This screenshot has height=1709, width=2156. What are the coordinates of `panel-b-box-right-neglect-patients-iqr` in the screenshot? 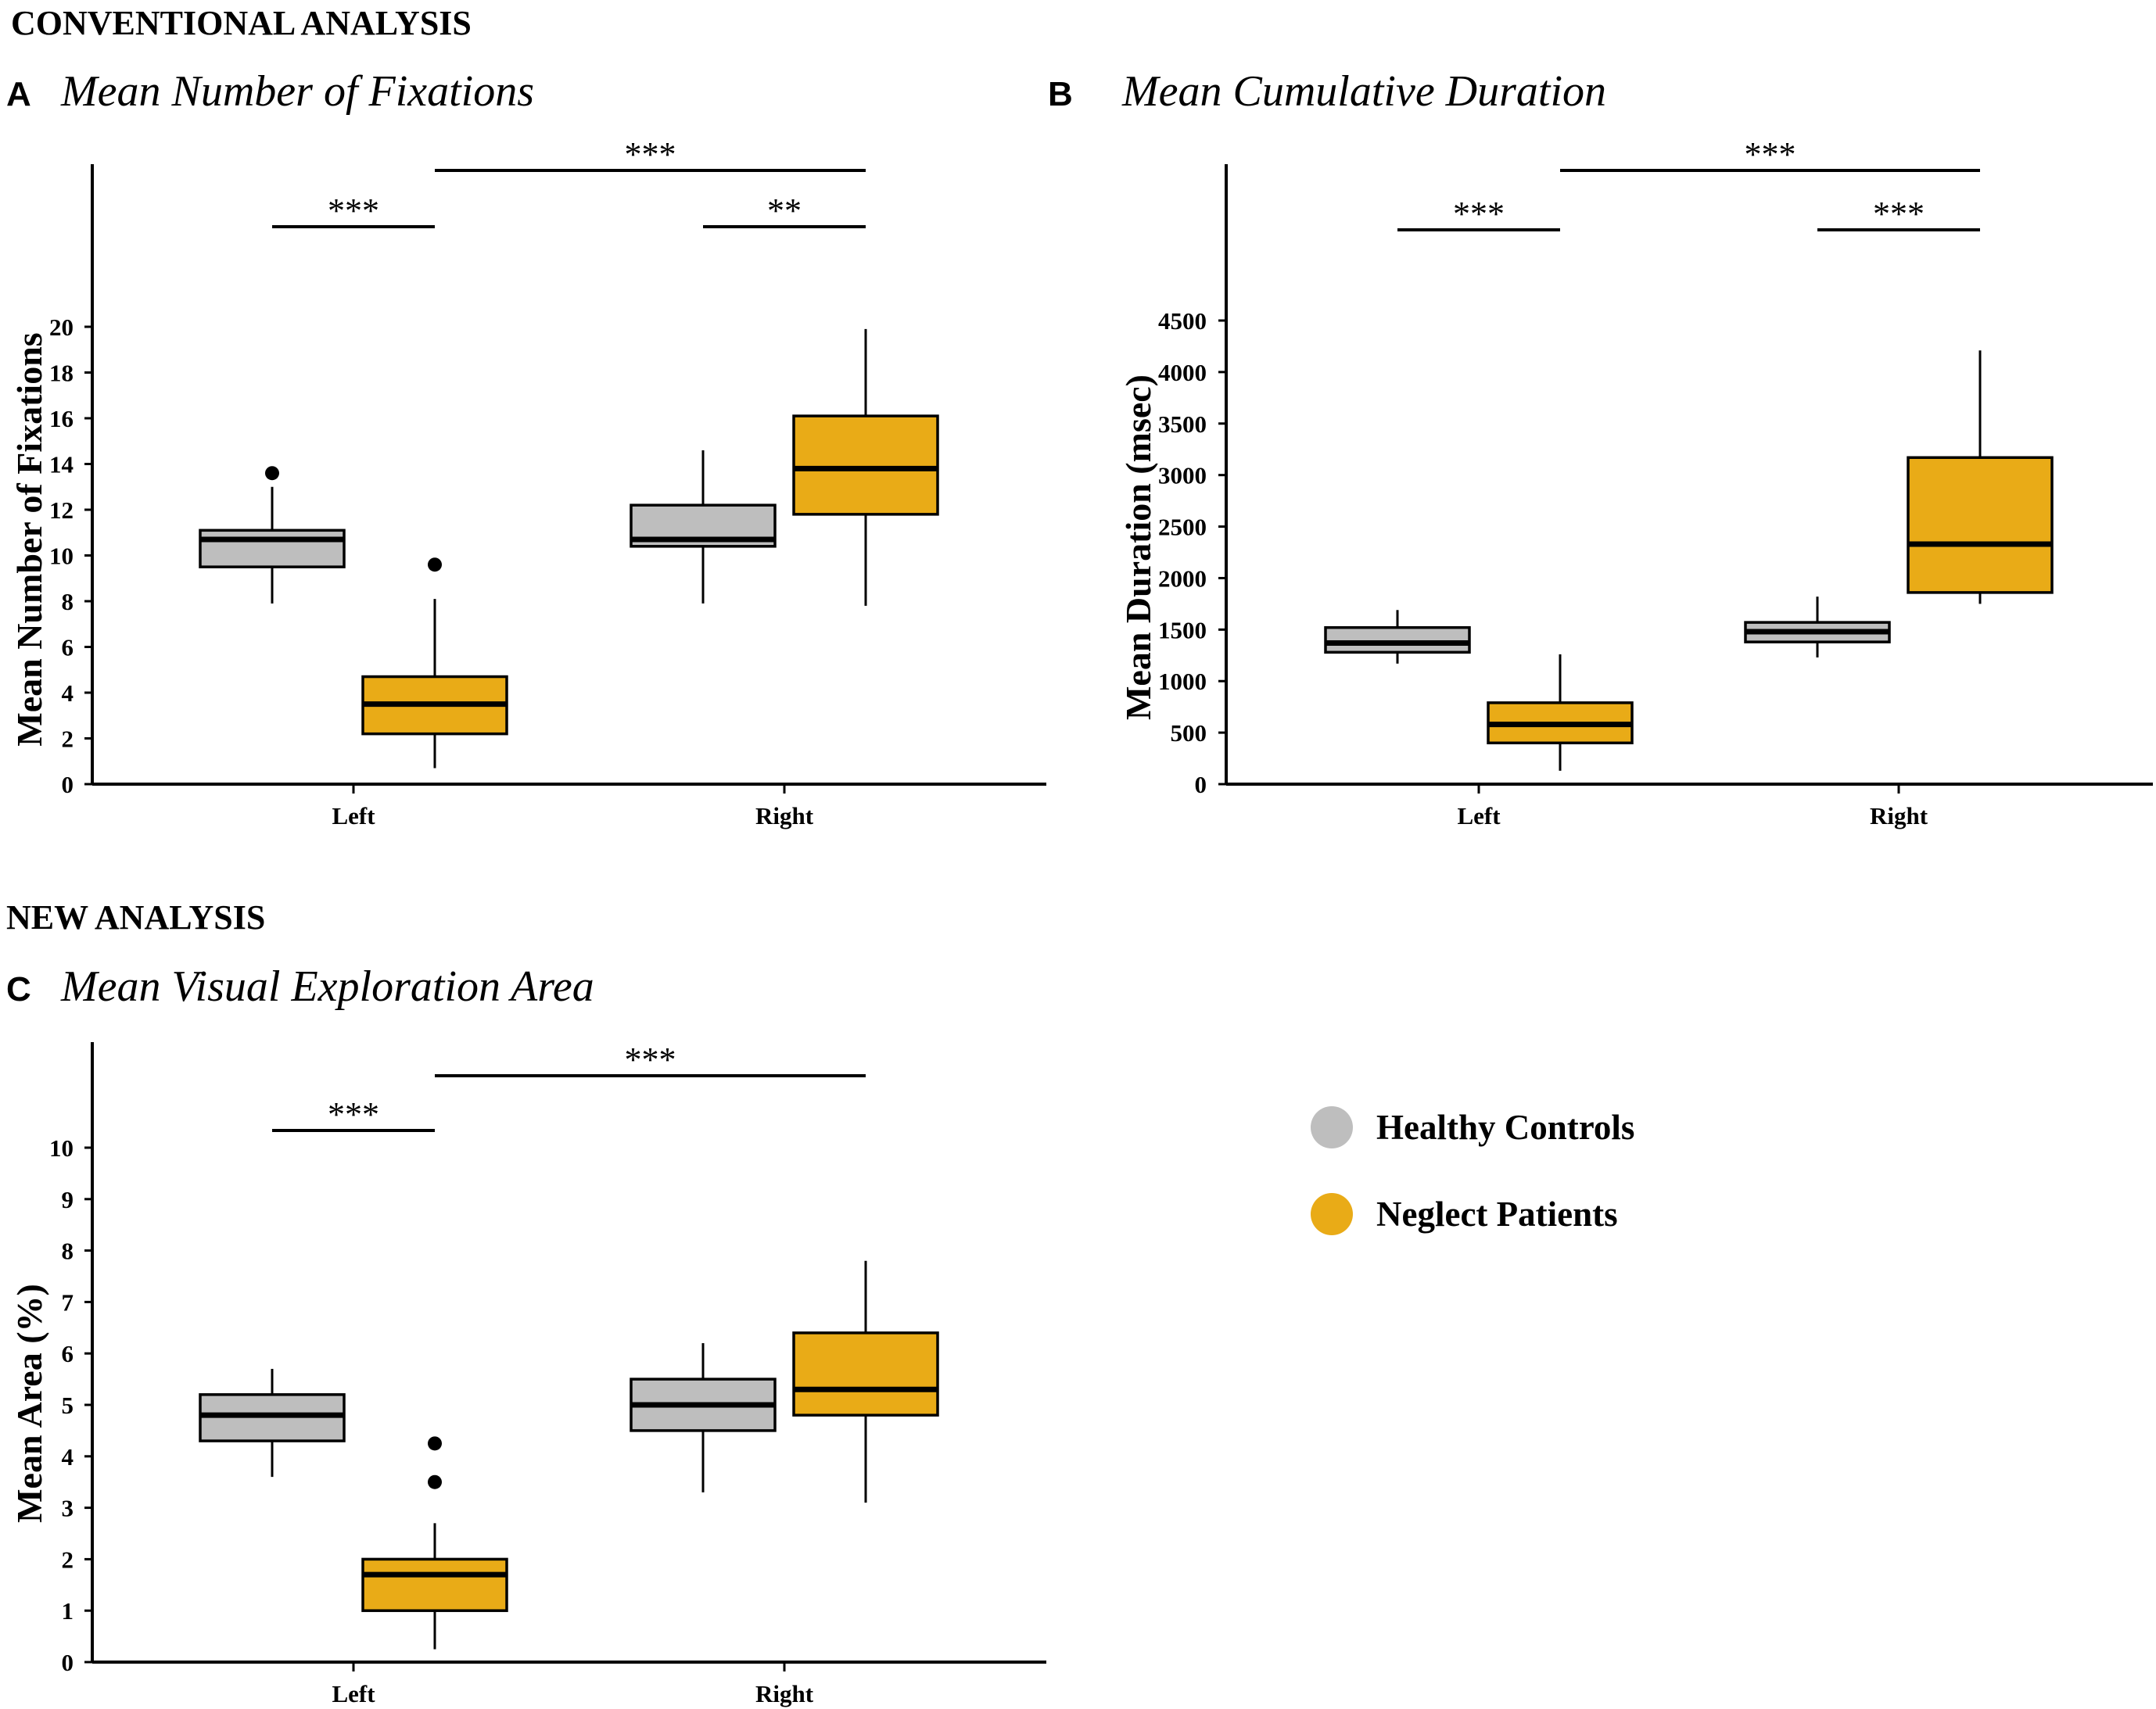 It's located at (1980, 525).